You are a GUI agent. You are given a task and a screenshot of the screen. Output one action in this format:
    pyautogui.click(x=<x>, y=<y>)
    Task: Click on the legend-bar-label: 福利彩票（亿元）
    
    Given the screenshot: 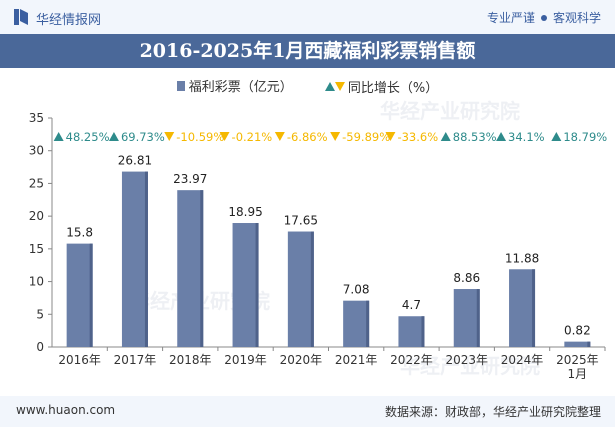 What is the action you would take?
    pyautogui.click(x=240, y=87)
    